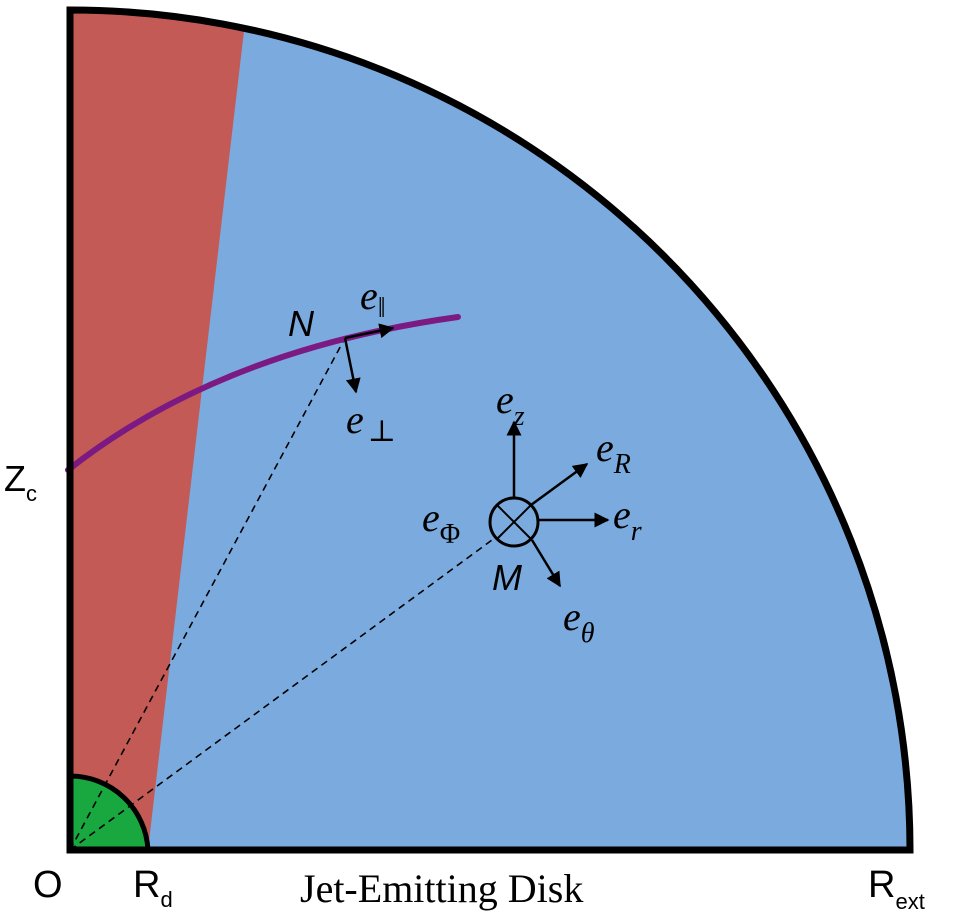 The image size is (957, 923). Describe the element at coordinates (281, 695) in the screenshot. I see `dashed-line-o-m` at that location.